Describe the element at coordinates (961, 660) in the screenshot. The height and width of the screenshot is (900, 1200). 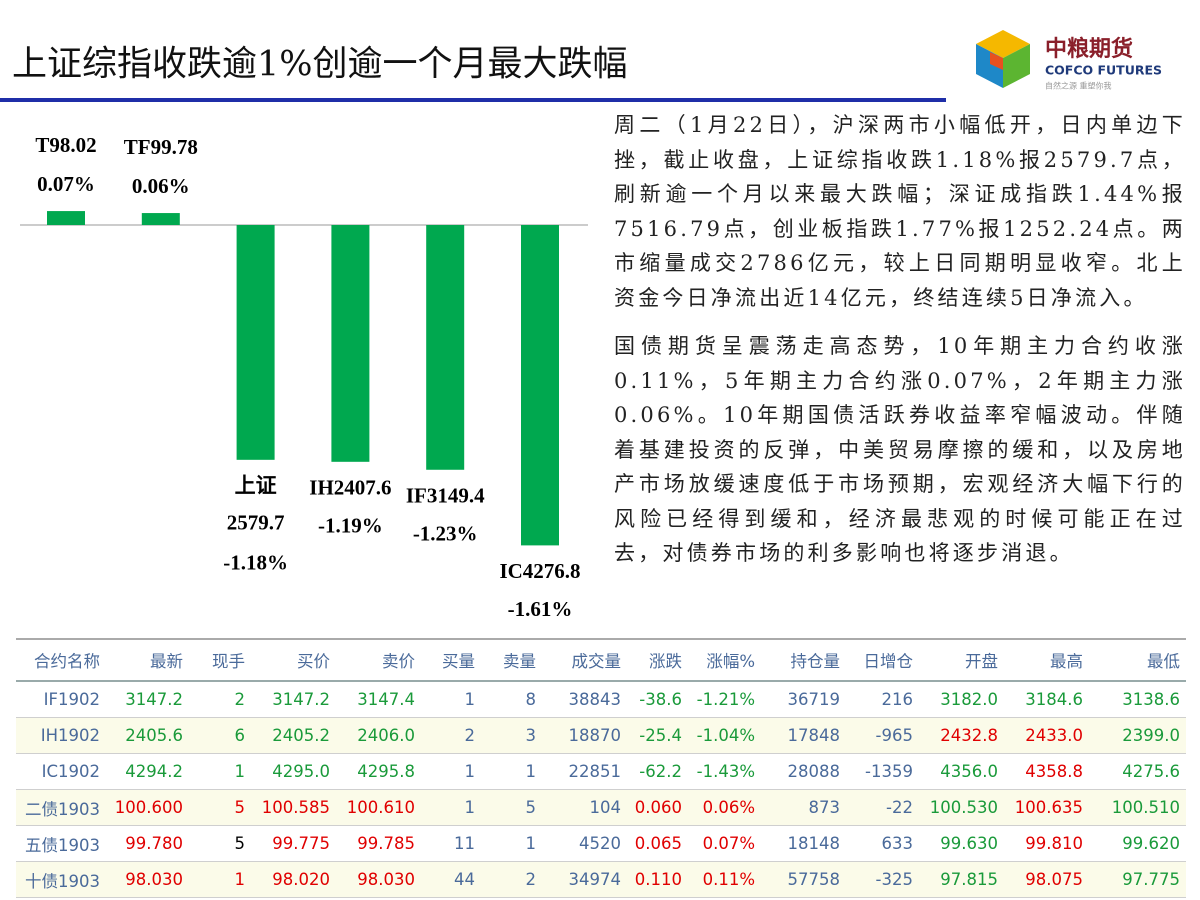
I see `column-header: 开盘` at that location.